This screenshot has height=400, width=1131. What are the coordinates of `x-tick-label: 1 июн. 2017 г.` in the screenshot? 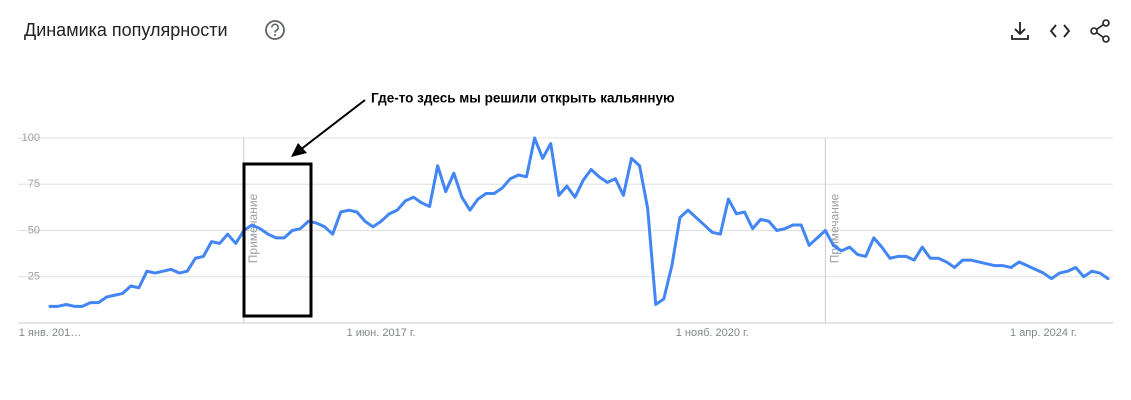 It's located at (381, 333).